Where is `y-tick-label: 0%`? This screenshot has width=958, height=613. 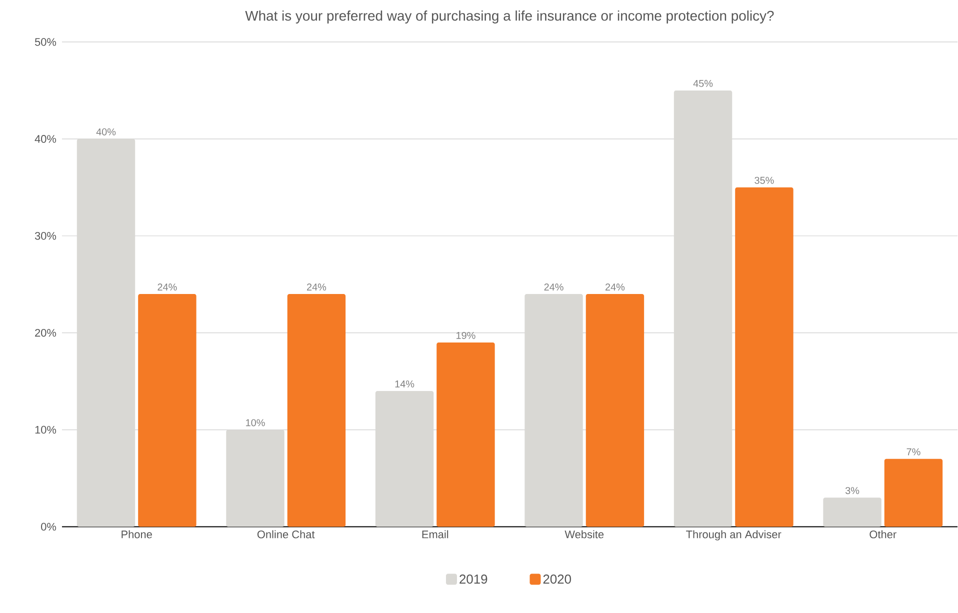 y-tick-label: 0% is located at coordinates (48, 527).